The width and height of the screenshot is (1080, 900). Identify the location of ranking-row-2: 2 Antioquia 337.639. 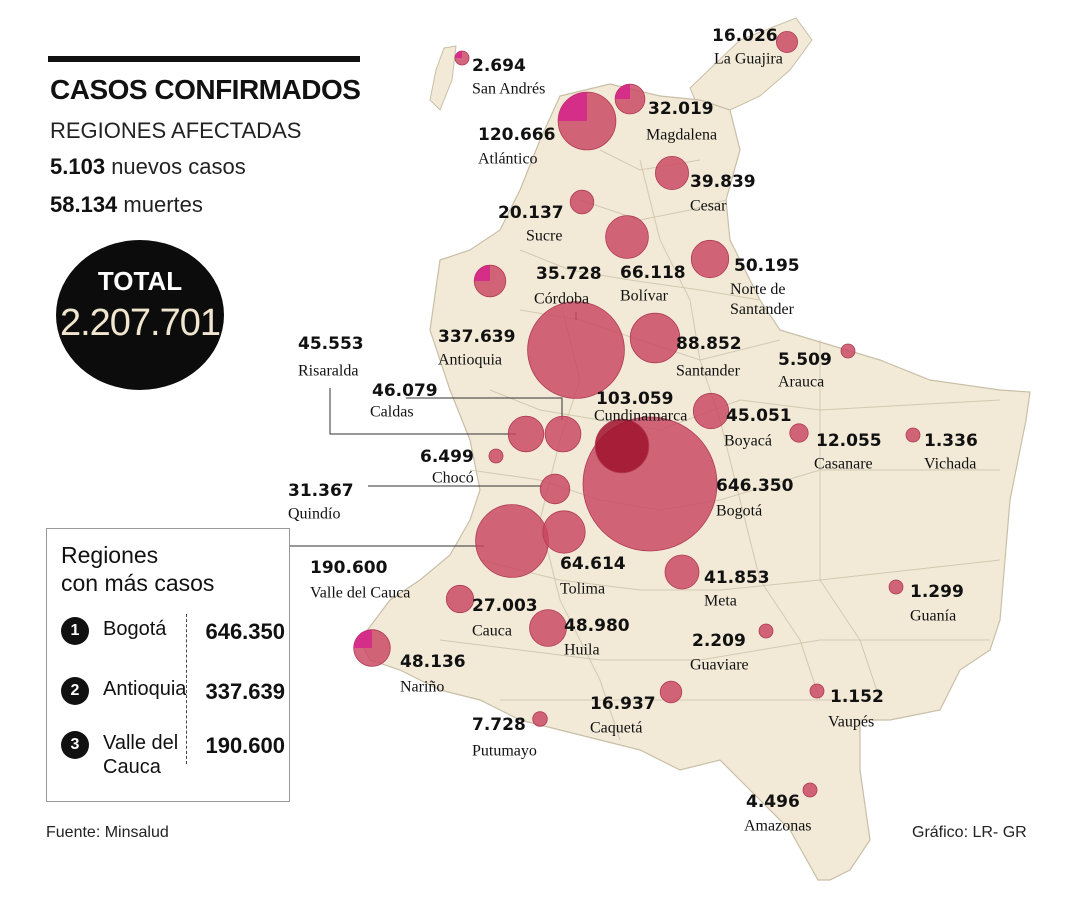
(174, 691).